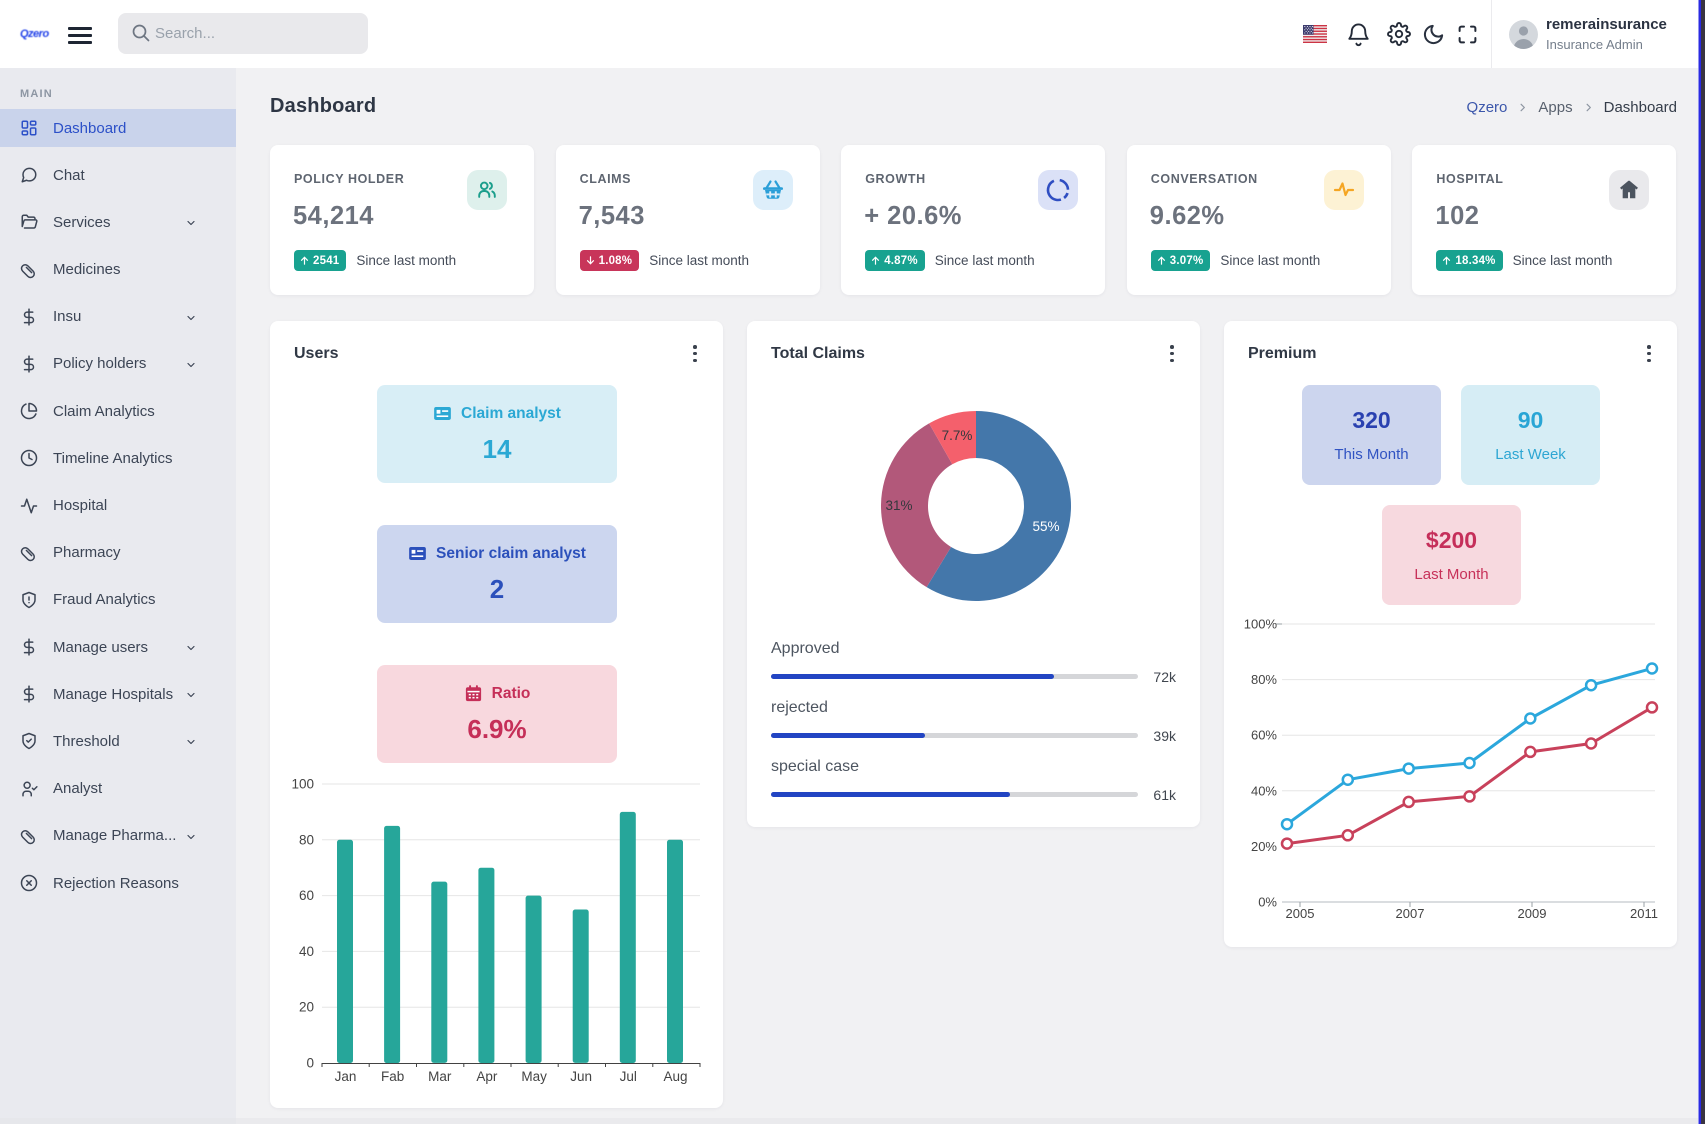 The image size is (1705, 1124). What do you see at coordinates (1264, 735) in the screenshot?
I see `svg-text: 60%` at bounding box center [1264, 735].